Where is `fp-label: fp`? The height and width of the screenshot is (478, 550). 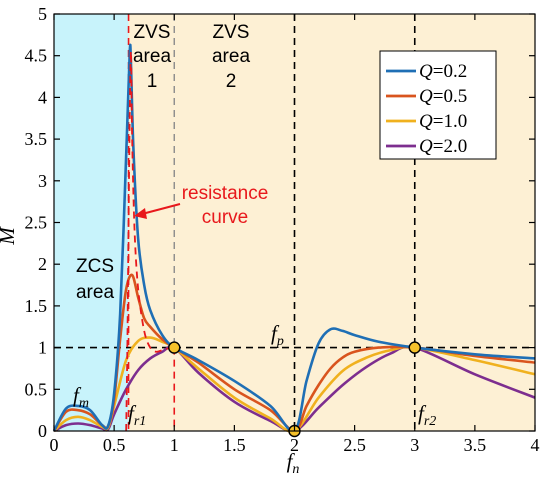 fp-label: fp is located at coordinates (277, 335).